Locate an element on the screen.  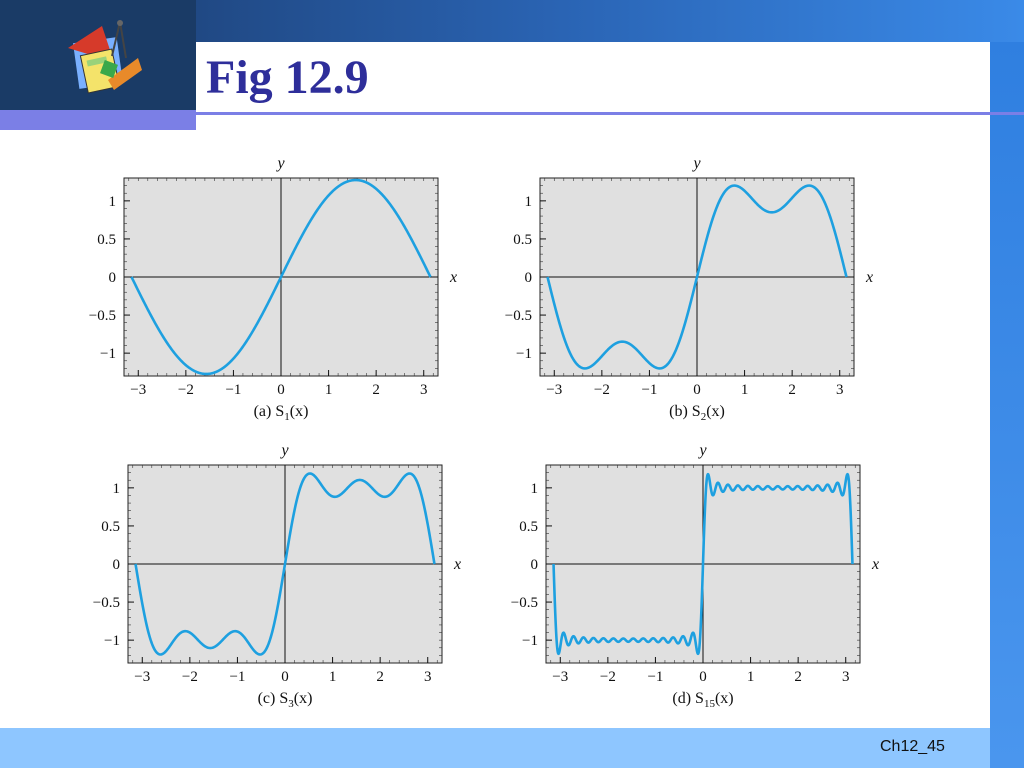
plot-caption: (a) S1(x) is located at coordinates (281, 413).